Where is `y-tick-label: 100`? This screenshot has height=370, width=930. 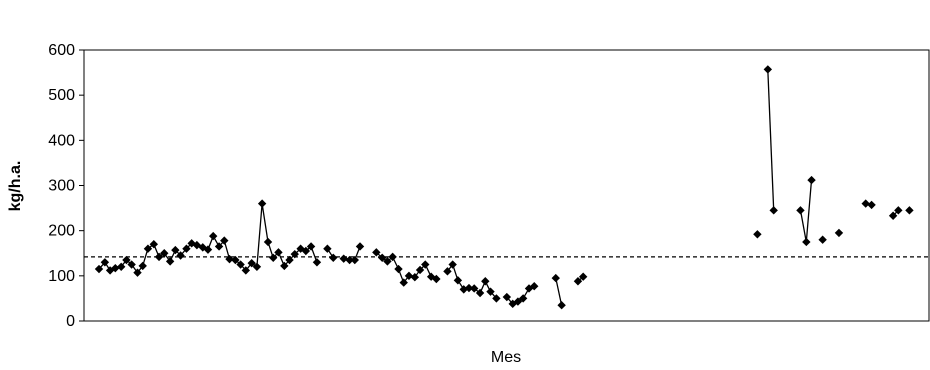
y-tick-label: 100 is located at coordinates (61, 276).